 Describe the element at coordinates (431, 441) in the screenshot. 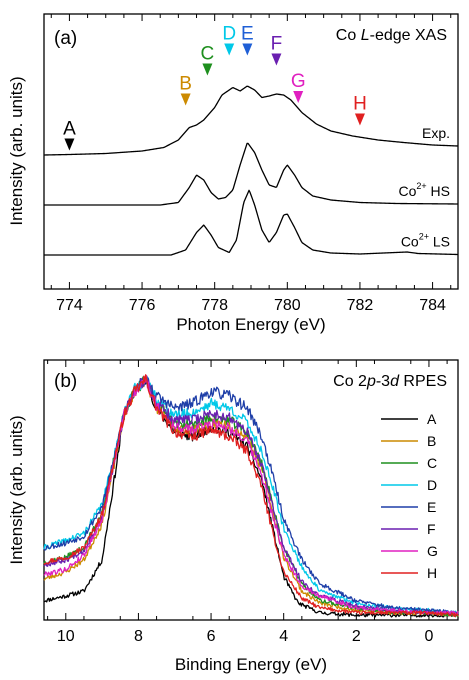

I see `rpes-legend-label: B` at that location.